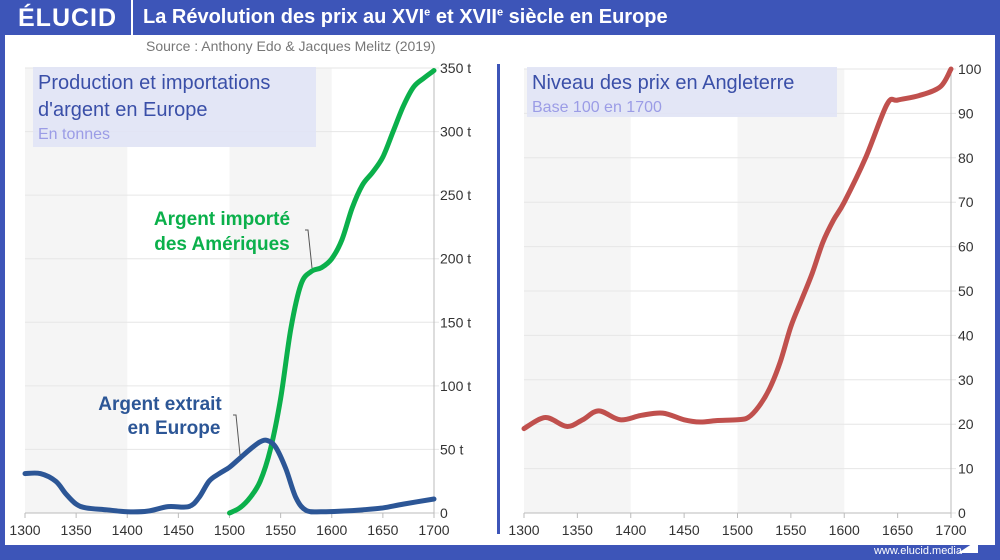 Image resolution: width=1000 pixels, height=560 pixels. What do you see at coordinates (663, 83) in the screenshot?
I see `chart-title: Niveau des prix en Angleterre` at bounding box center [663, 83].